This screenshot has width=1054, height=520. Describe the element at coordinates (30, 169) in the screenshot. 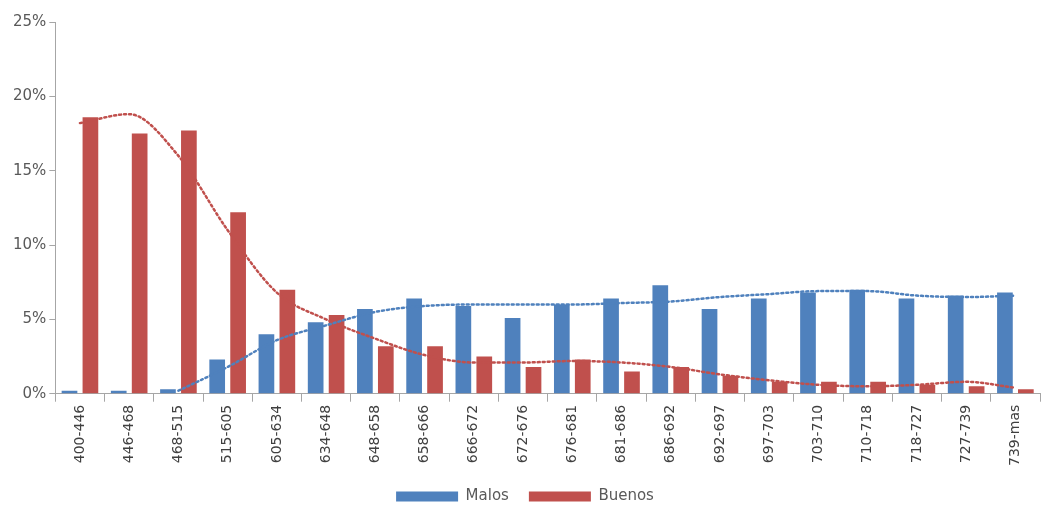

I see `y-tick-label: 15%` at that location.